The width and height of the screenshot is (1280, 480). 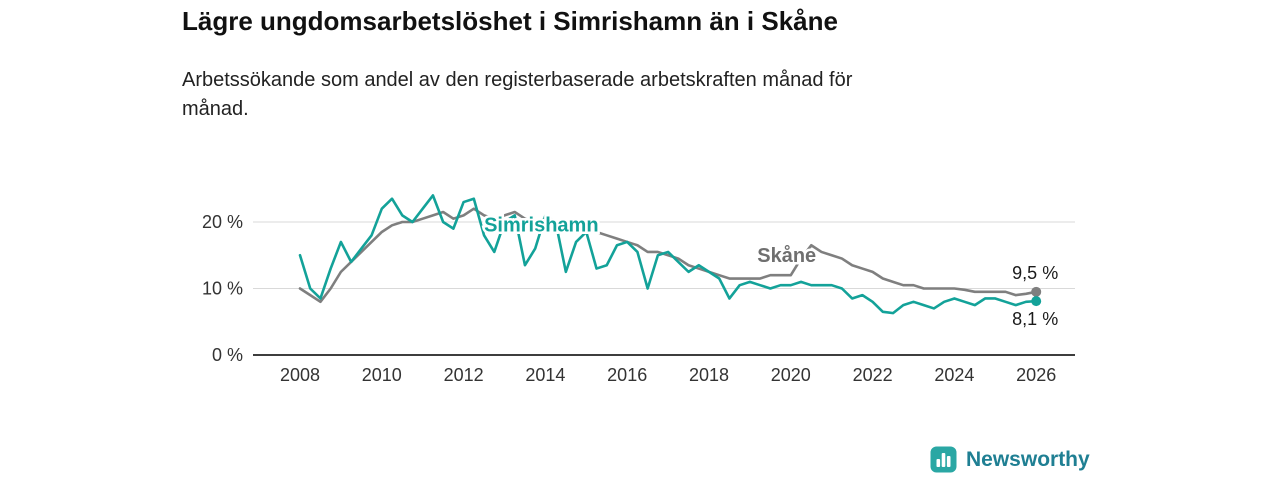 What do you see at coordinates (222, 222) in the screenshot?
I see `y-tick-label: 20 %` at bounding box center [222, 222].